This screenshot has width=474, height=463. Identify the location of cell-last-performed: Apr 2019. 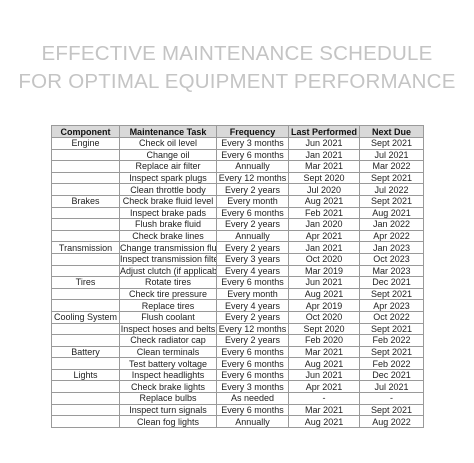
(324, 305).